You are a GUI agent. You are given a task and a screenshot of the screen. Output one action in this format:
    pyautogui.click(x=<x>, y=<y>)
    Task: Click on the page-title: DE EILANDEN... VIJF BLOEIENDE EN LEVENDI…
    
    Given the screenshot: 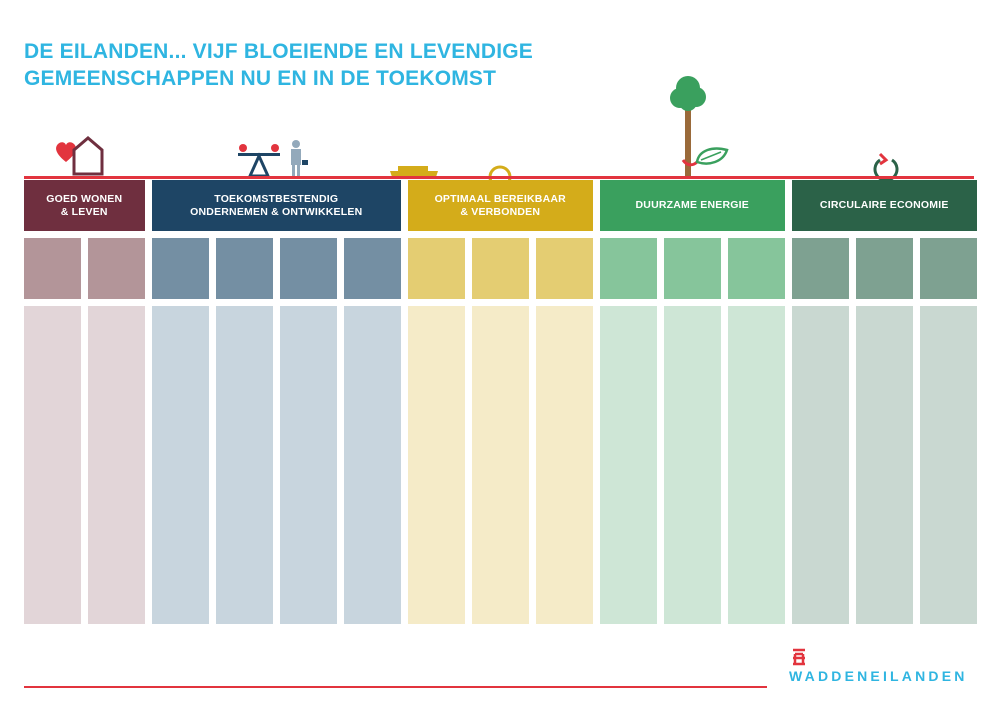 What is the action you would take?
    pyautogui.click(x=278, y=65)
    